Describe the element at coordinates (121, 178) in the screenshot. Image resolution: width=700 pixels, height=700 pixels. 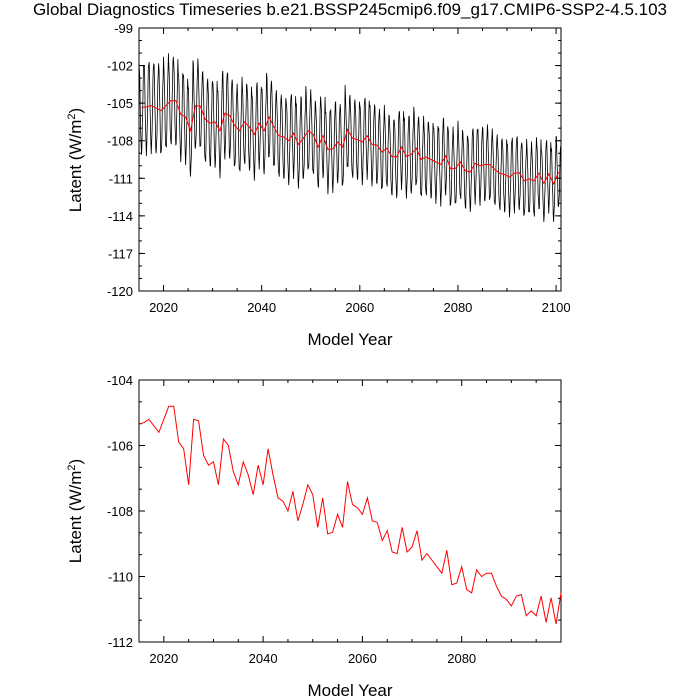
I see `top-y-tick-label: -111` at that location.